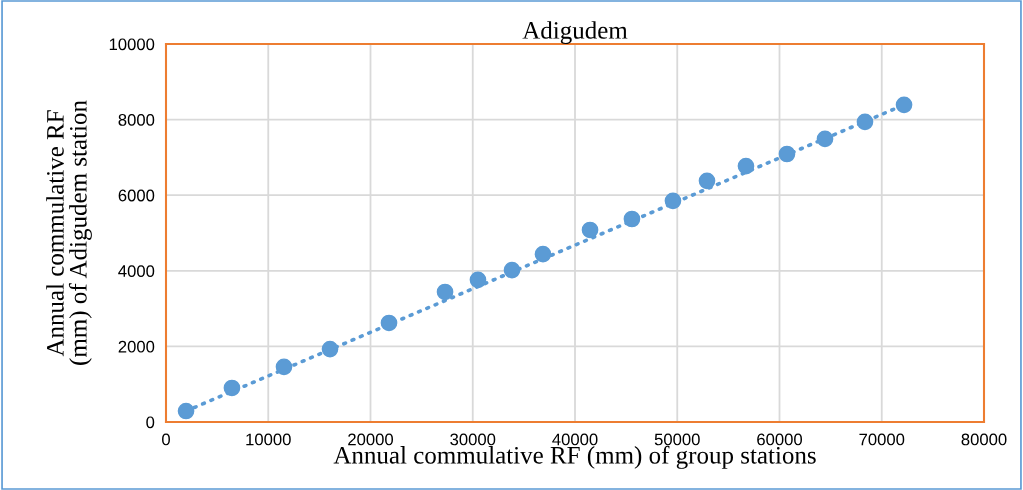 The height and width of the screenshot is (490, 1023). Describe the element at coordinates (166, 439) in the screenshot. I see `x-tick-label: 0` at that location.